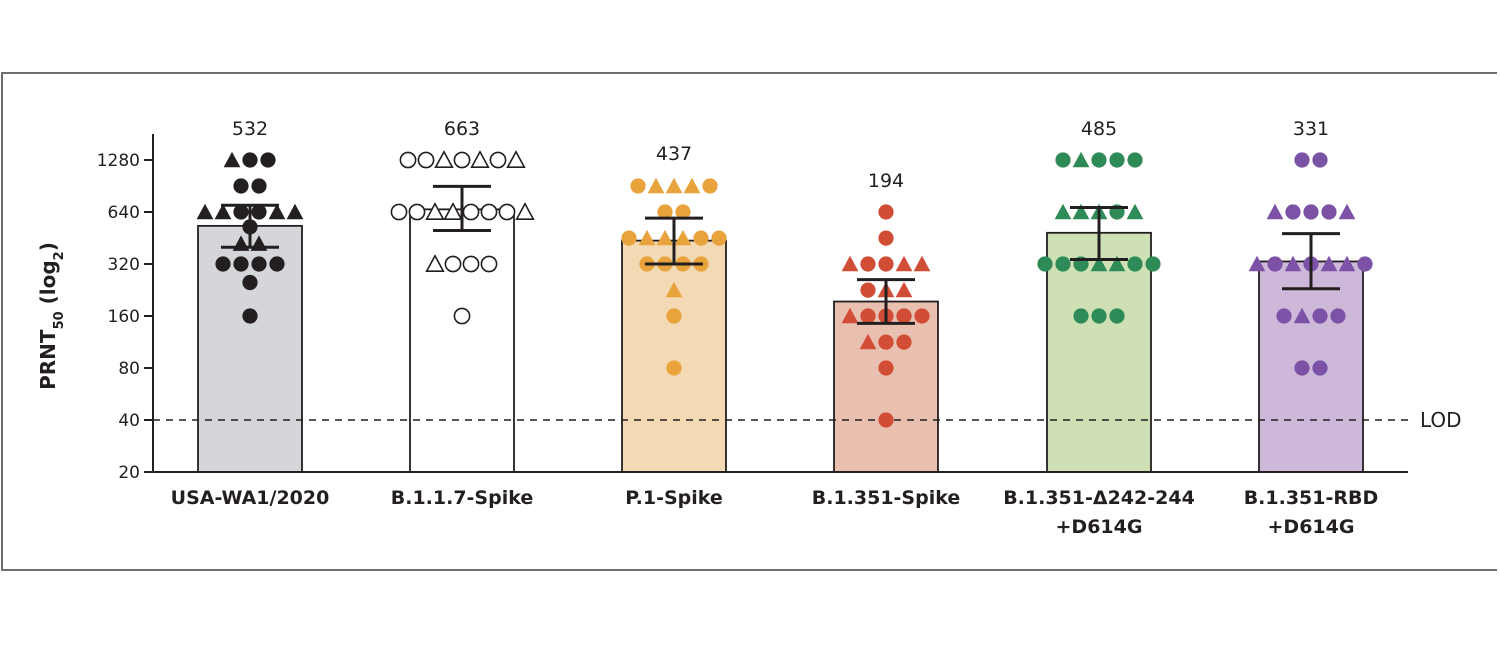 This screenshot has height=650, width=1500. Describe the element at coordinates (462, 498) in the screenshot. I see `category-label: B.1.1.7-Spike` at that location.